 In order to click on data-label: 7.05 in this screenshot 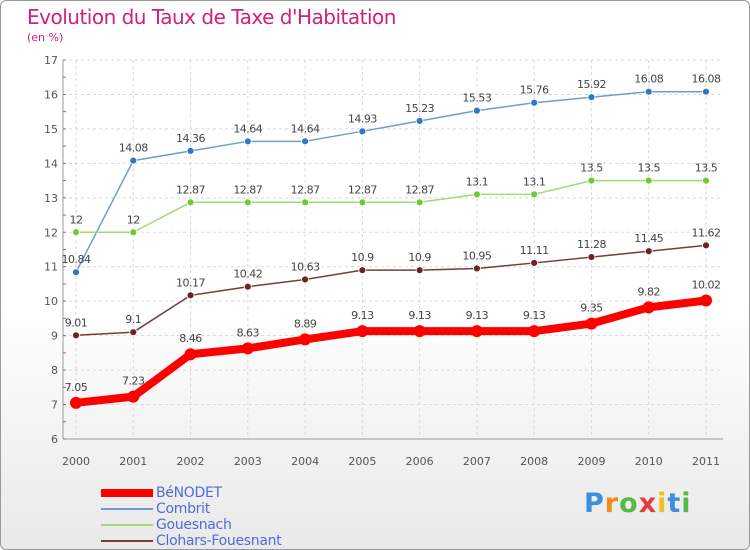, I will do `click(76, 387)`.